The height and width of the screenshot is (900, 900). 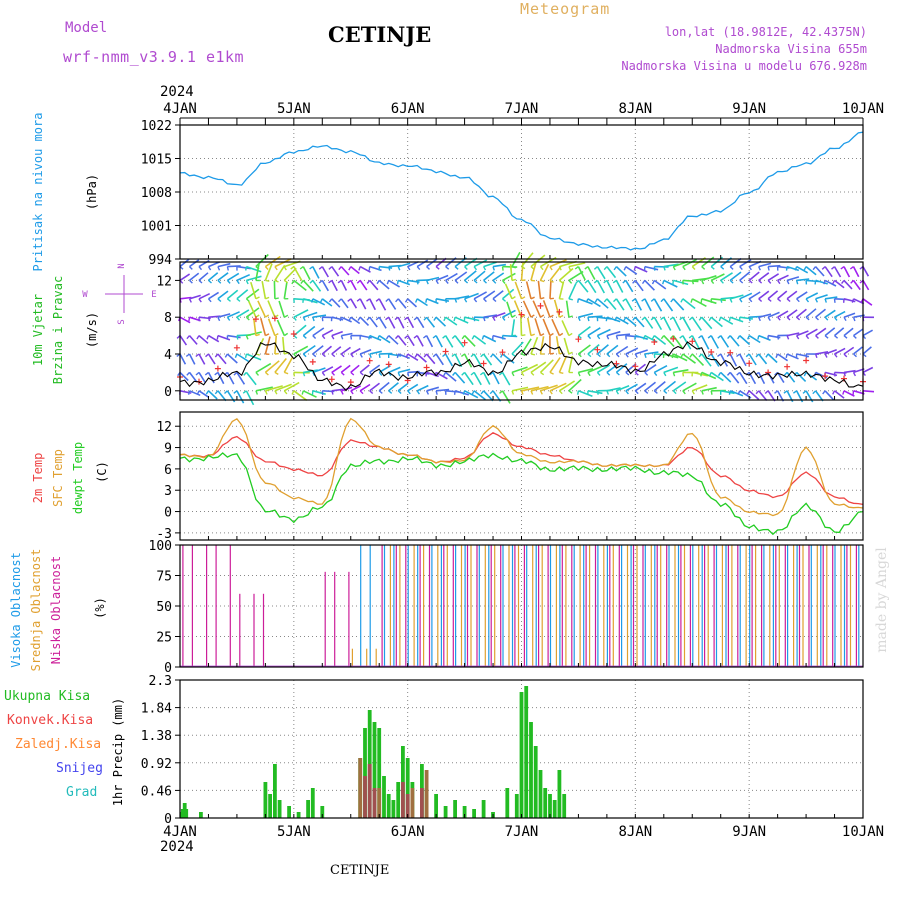 What do you see at coordinates (177, 92) in the screenshot?
I see `year-top: 2024` at bounding box center [177, 92].